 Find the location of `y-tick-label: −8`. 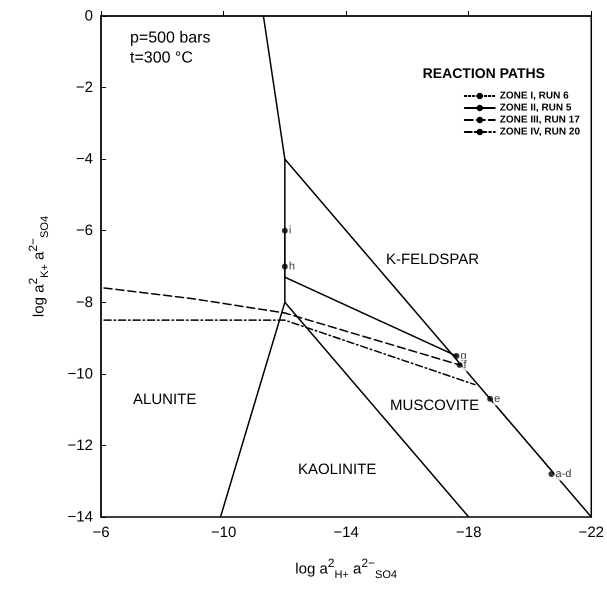

y-tick-label: −8 is located at coordinates (84, 302).